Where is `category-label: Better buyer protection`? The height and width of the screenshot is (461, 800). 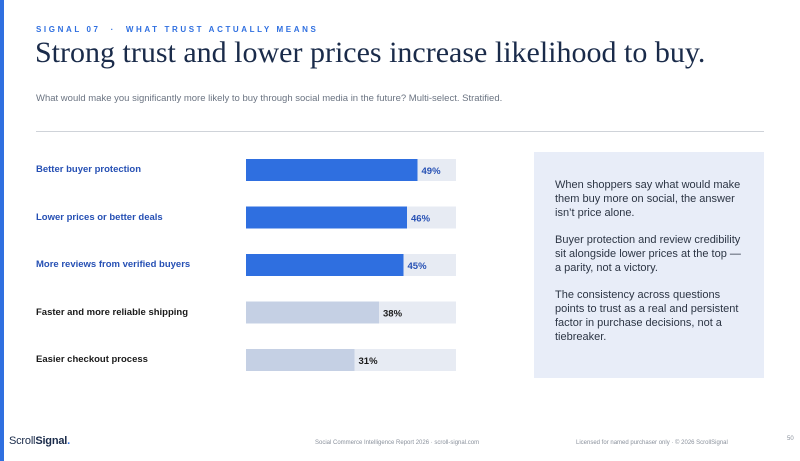 category-label: Better buyer protection is located at coordinates (89, 169).